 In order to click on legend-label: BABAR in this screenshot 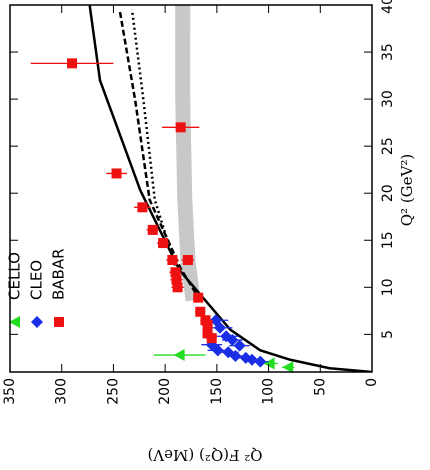, I will do `click(59, 274)`.